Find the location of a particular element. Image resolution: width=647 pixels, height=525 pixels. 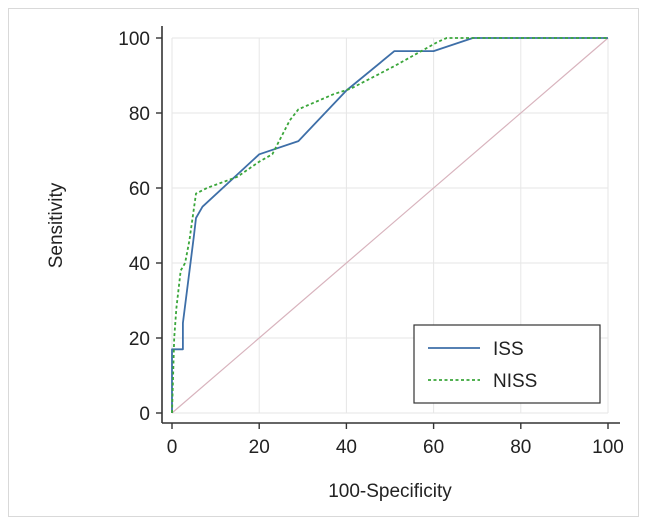

y-tick-label: 80 is located at coordinates (139, 114).